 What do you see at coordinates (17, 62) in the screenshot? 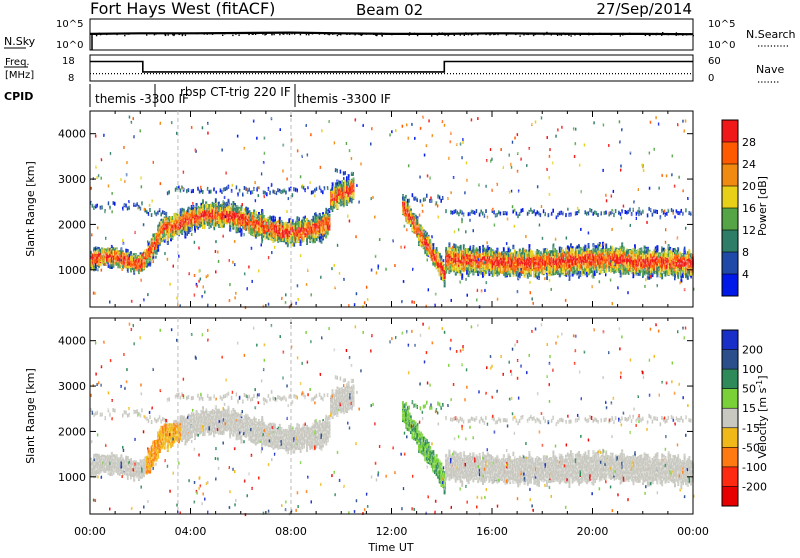
I see `freq-label: Freq.` at bounding box center [17, 62].